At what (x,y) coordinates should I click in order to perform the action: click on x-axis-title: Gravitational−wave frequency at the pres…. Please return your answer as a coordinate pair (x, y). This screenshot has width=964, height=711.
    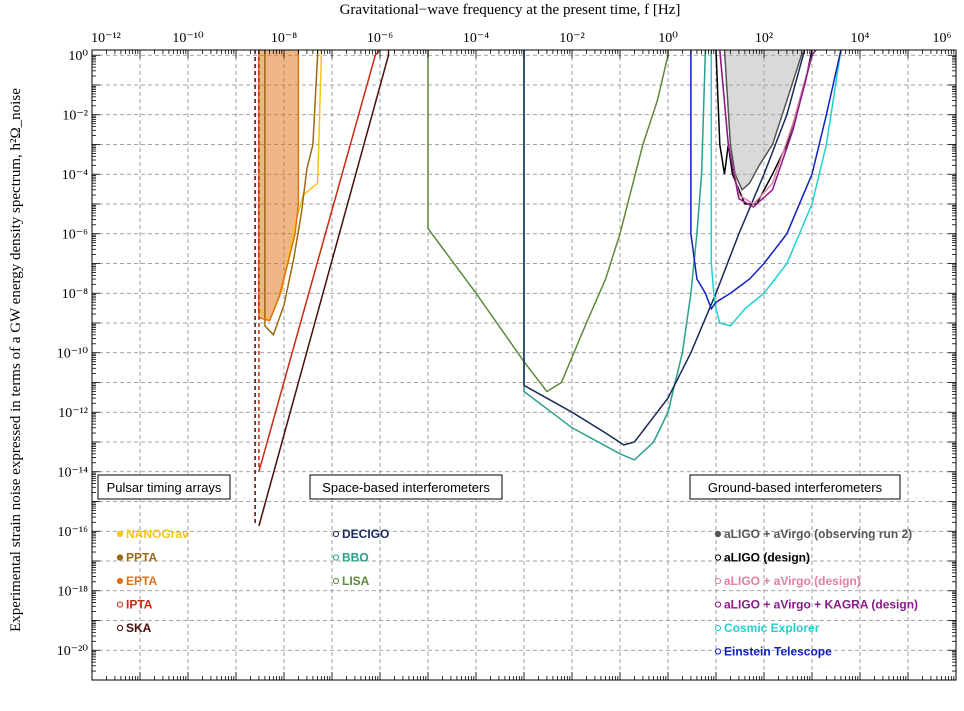
    Looking at the image, I should click on (510, 10).